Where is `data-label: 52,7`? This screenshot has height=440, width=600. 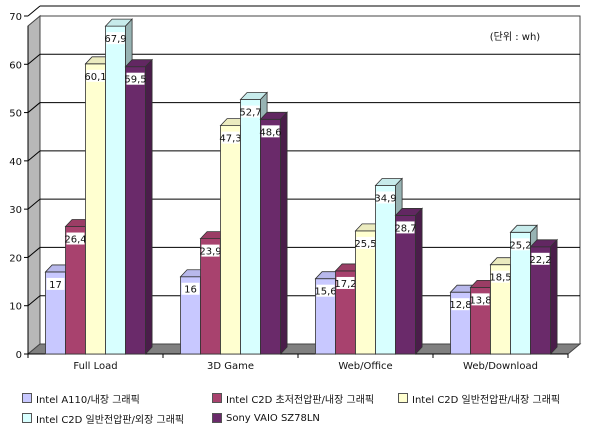 data-label: 52,7 is located at coordinates (250, 113).